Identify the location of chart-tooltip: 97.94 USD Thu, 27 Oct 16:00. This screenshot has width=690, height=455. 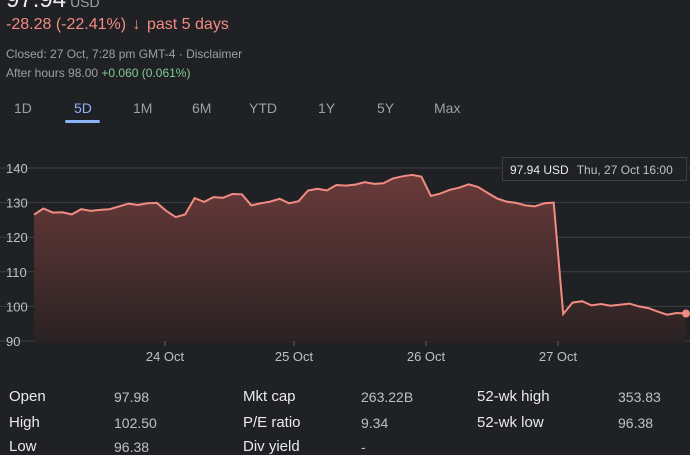
(594, 169).